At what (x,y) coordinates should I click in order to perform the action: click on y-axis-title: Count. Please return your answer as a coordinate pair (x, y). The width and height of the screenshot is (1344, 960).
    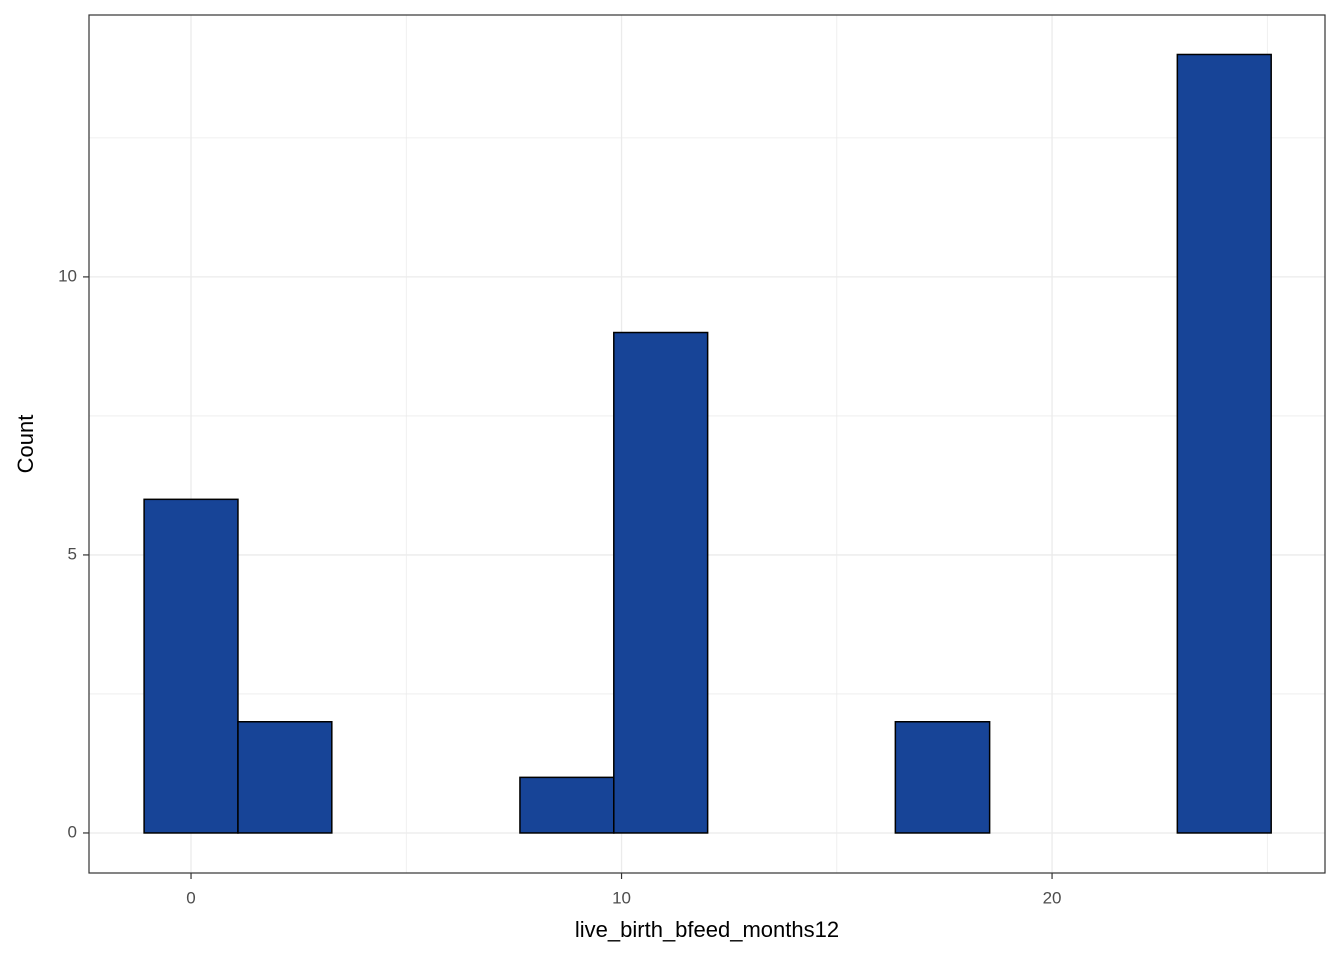
    Looking at the image, I should click on (25, 444).